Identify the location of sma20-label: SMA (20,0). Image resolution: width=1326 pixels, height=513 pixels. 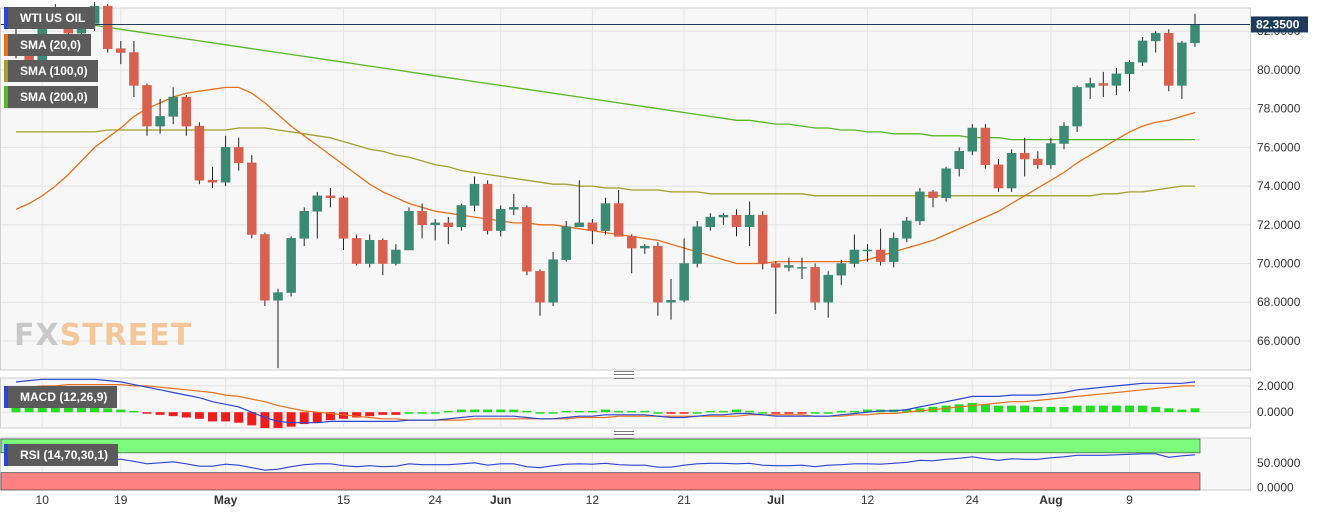
(47, 45).